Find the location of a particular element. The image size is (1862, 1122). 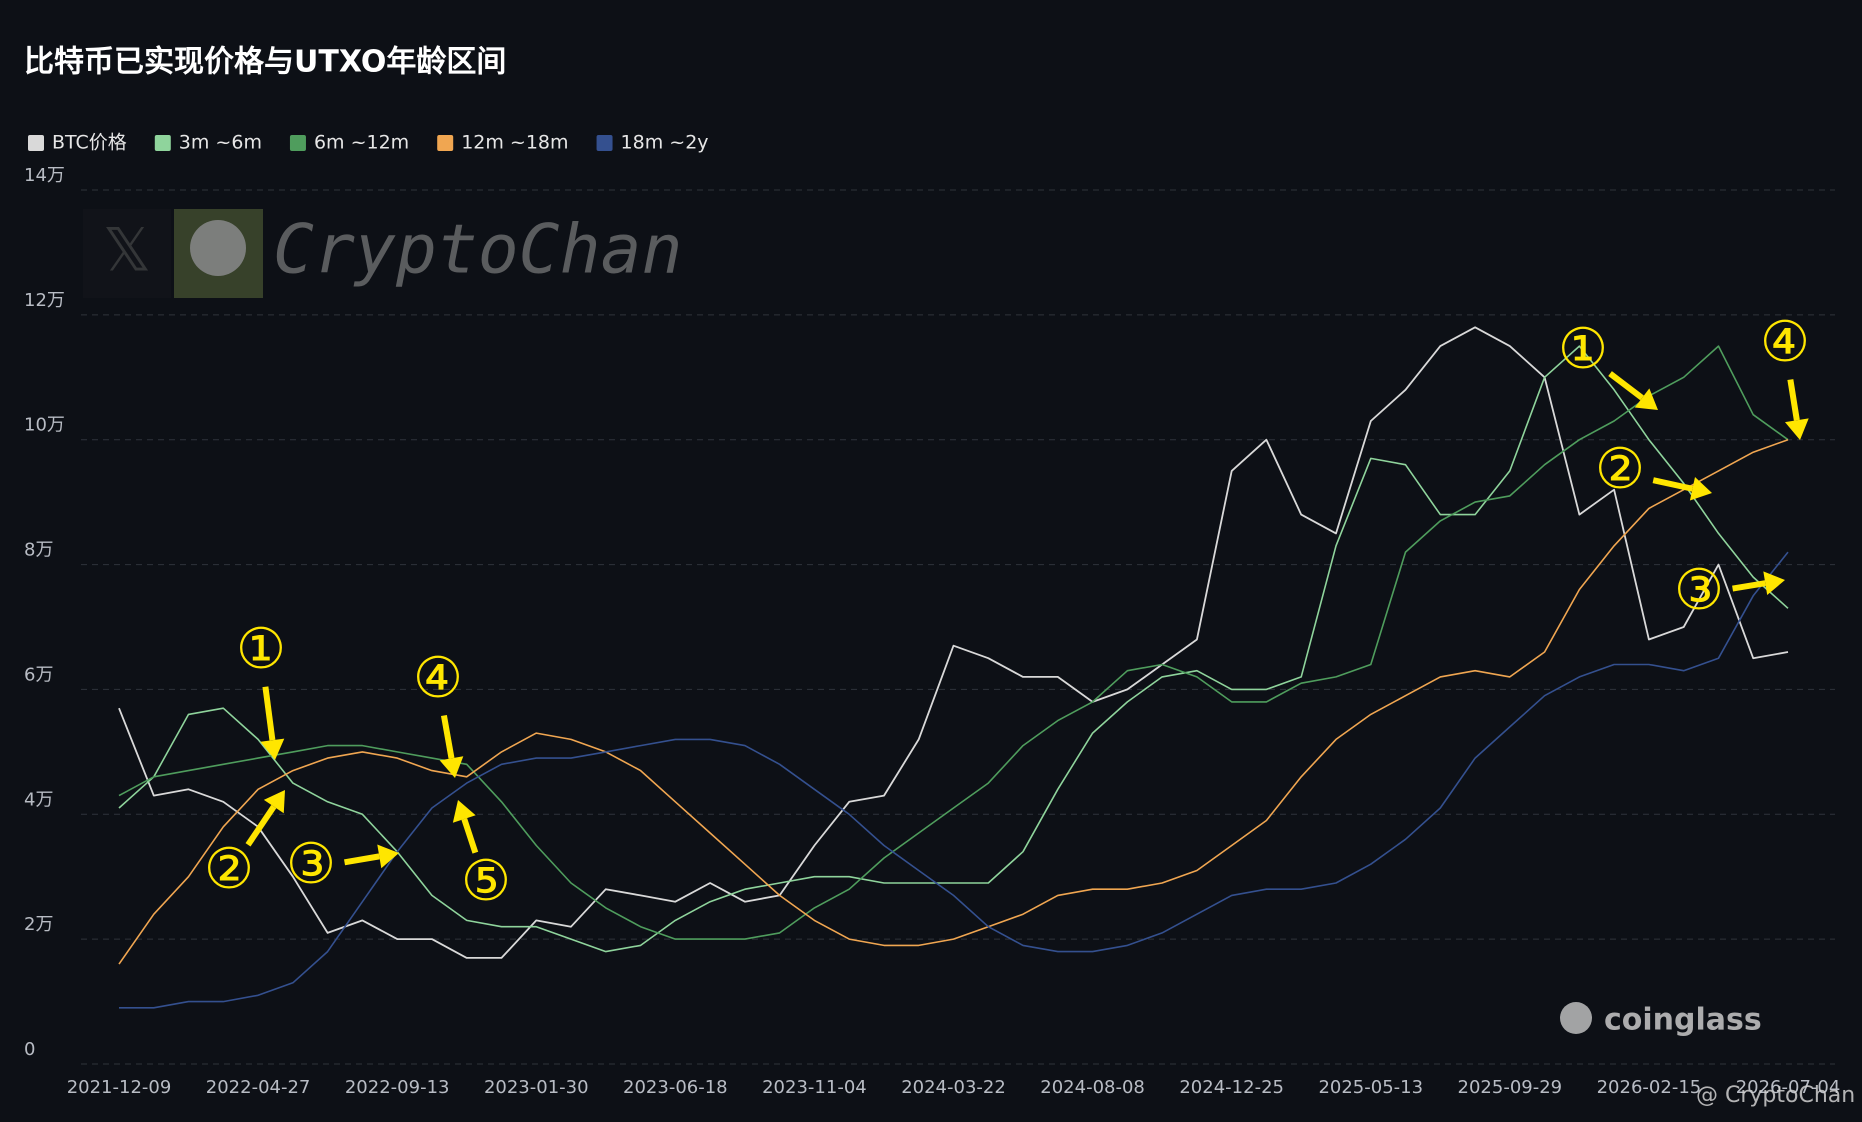

y-tick-label: 6万 is located at coordinates (38, 674).